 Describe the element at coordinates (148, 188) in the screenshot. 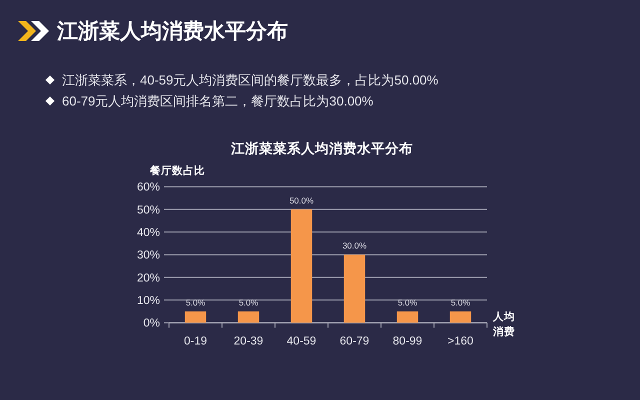

I see `y-tick-label: 60%` at that location.